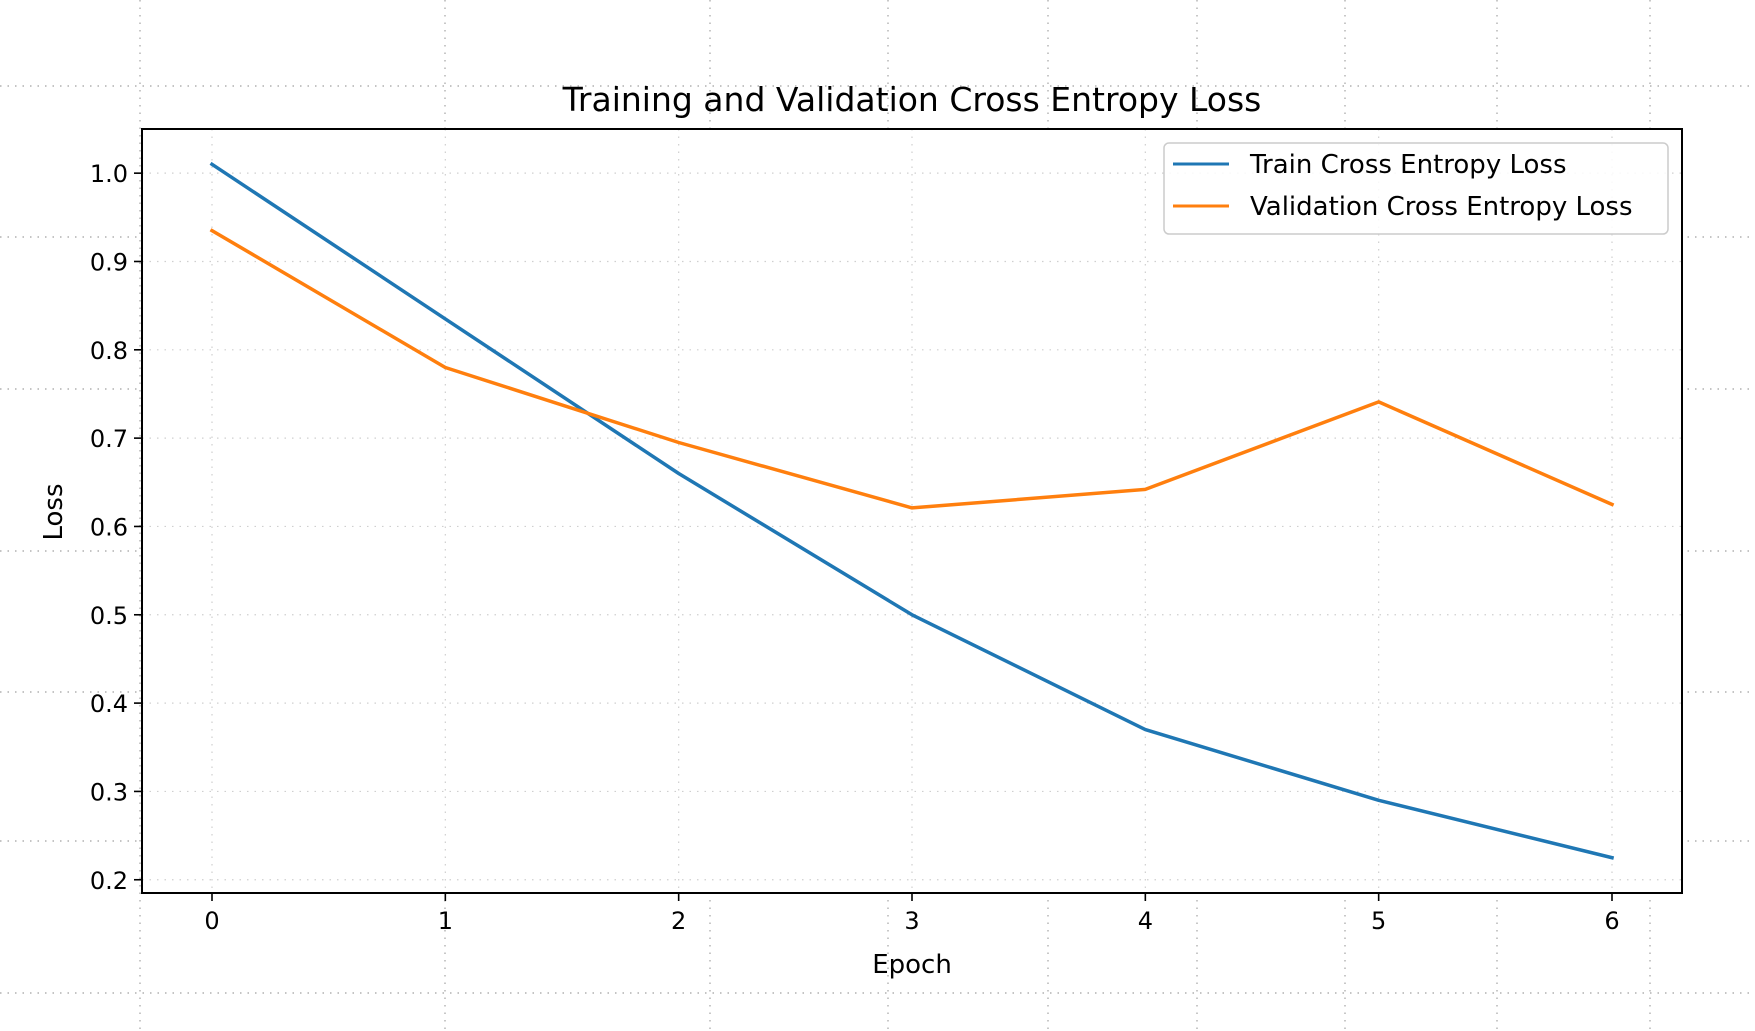  What do you see at coordinates (1145, 921) in the screenshot?
I see `x-tick-label: 4` at bounding box center [1145, 921].